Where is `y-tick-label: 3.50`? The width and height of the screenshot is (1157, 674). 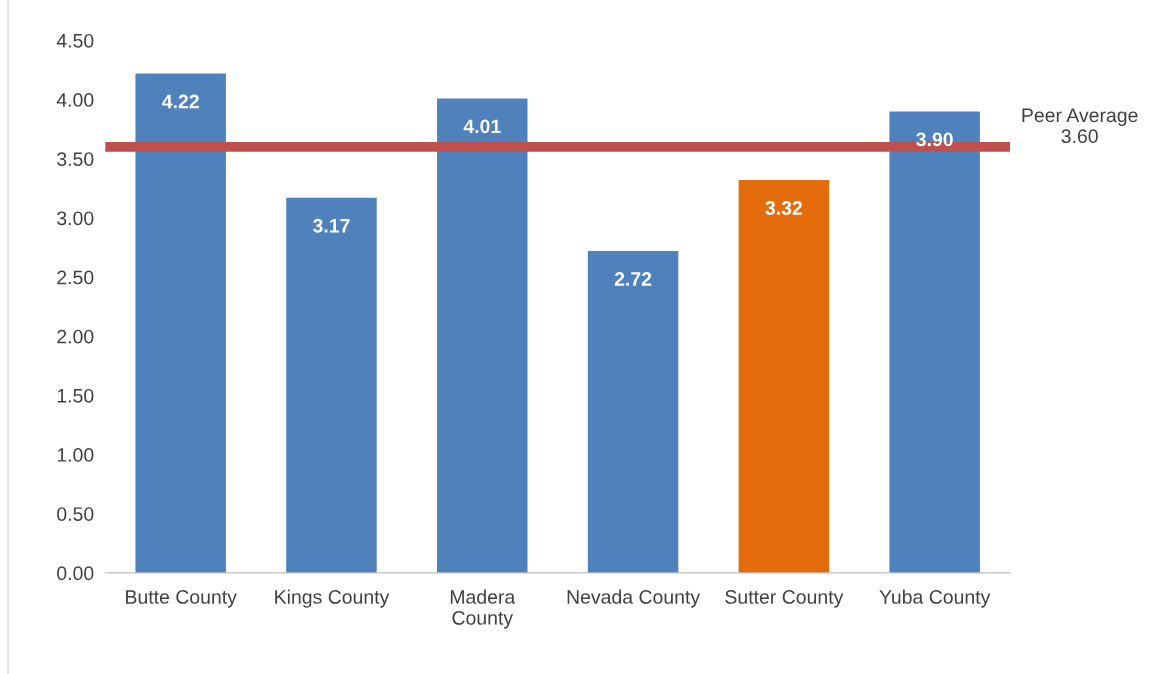
y-tick-label: 3.50 is located at coordinates (75, 159).